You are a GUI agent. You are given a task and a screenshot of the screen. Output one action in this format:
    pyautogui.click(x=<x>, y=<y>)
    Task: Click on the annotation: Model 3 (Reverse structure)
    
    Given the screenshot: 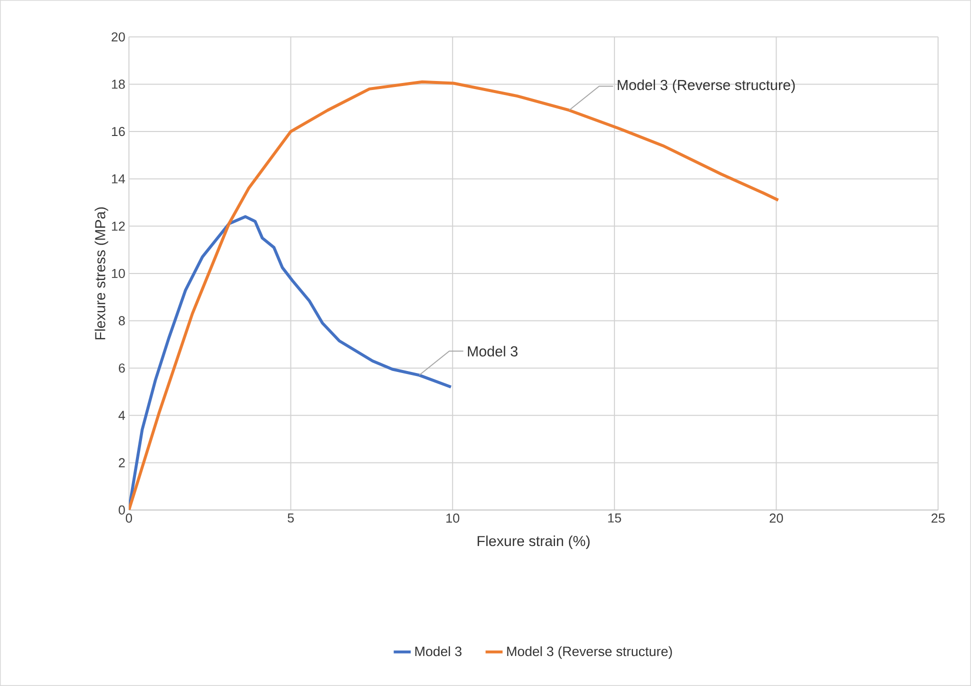 What is the action you would take?
    pyautogui.click(x=706, y=86)
    